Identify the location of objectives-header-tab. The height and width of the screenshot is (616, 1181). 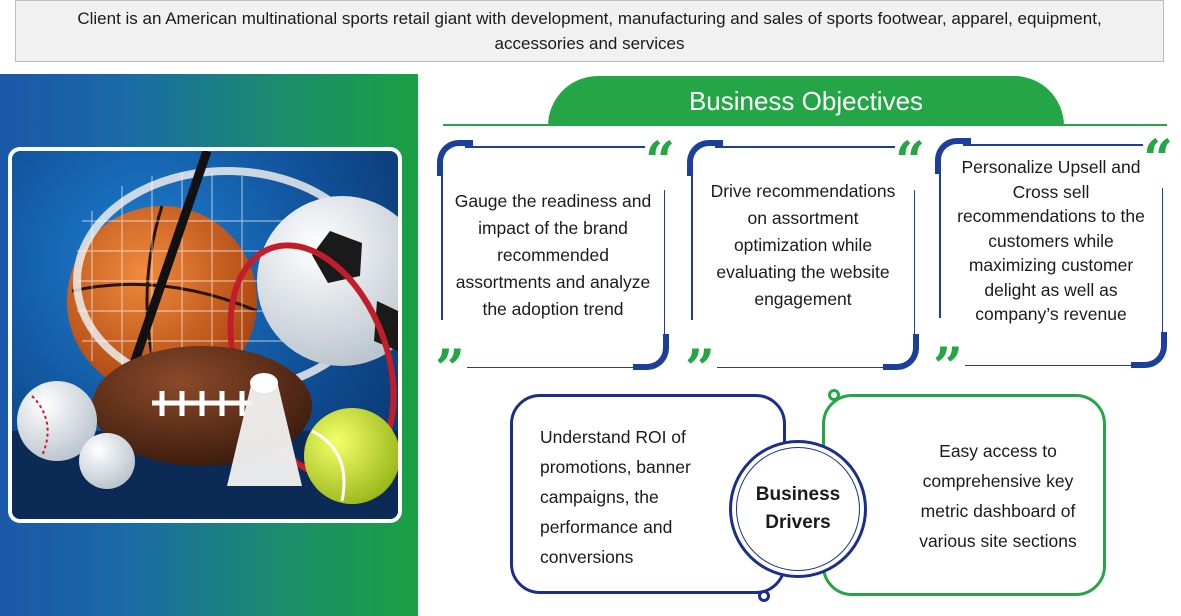
(806, 101).